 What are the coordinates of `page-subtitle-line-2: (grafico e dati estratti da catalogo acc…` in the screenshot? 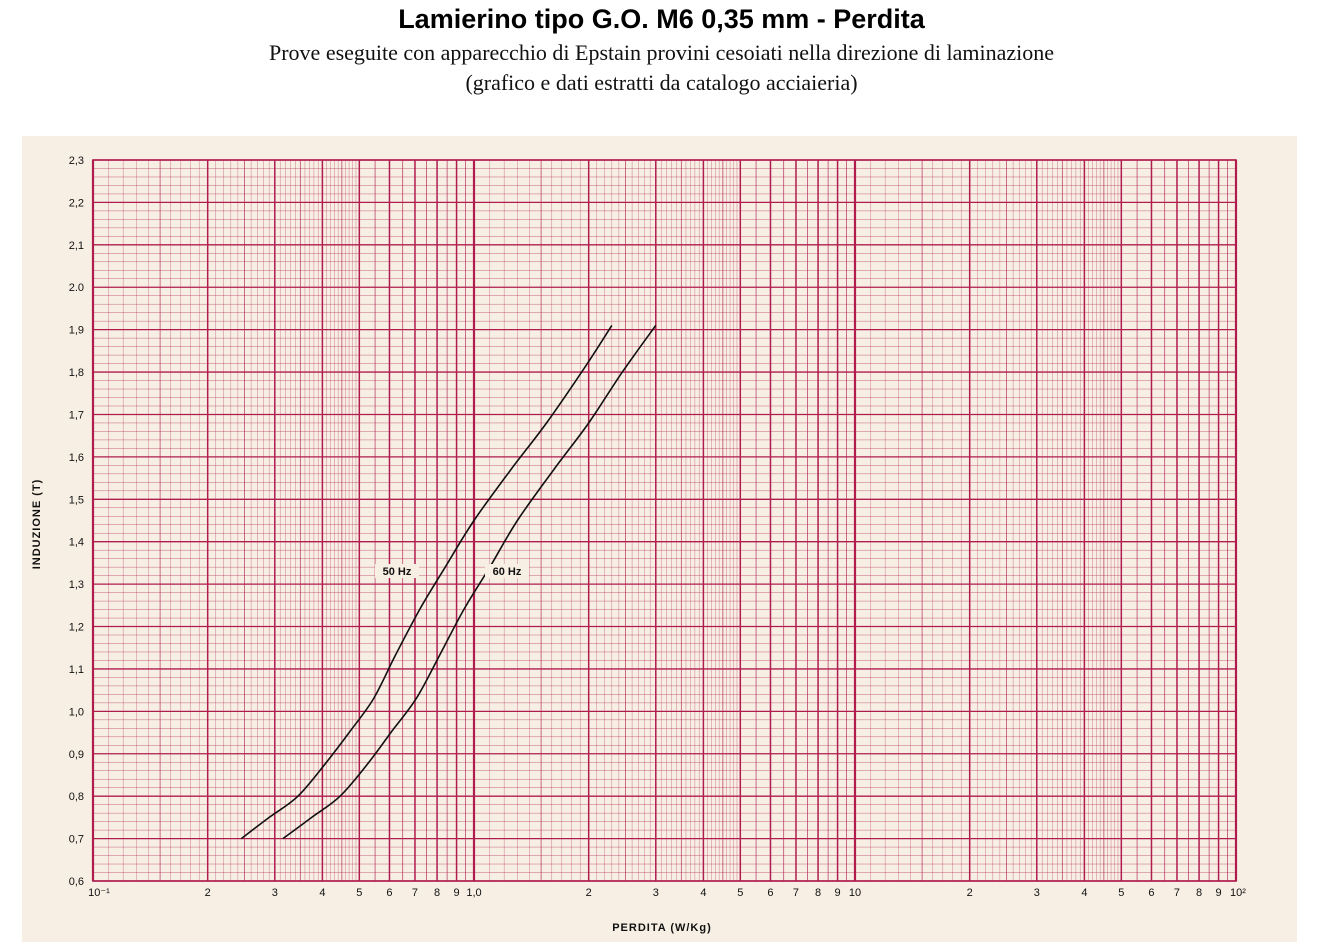 It's located at (661, 82).